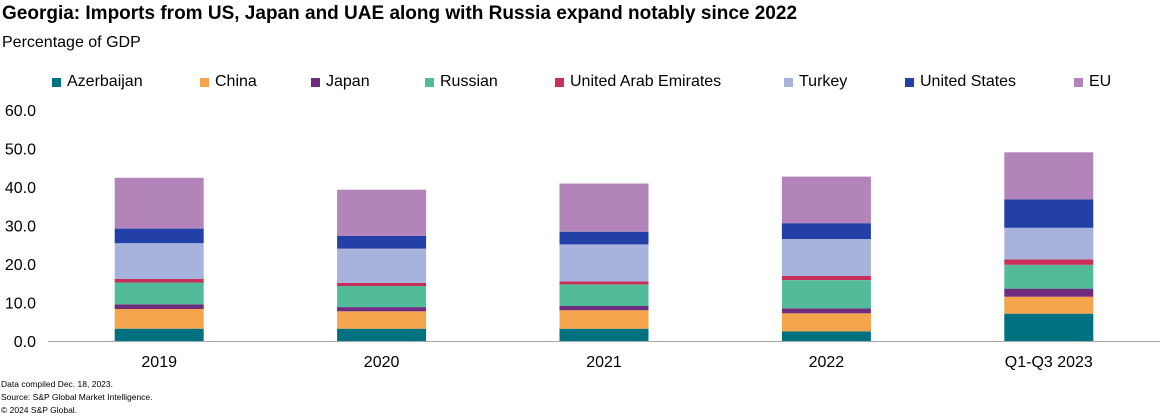 The image size is (1162, 417). What do you see at coordinates (236, 81) in the screenshot?
I see `legend-label-china: China` at bounding box center [236, 81].